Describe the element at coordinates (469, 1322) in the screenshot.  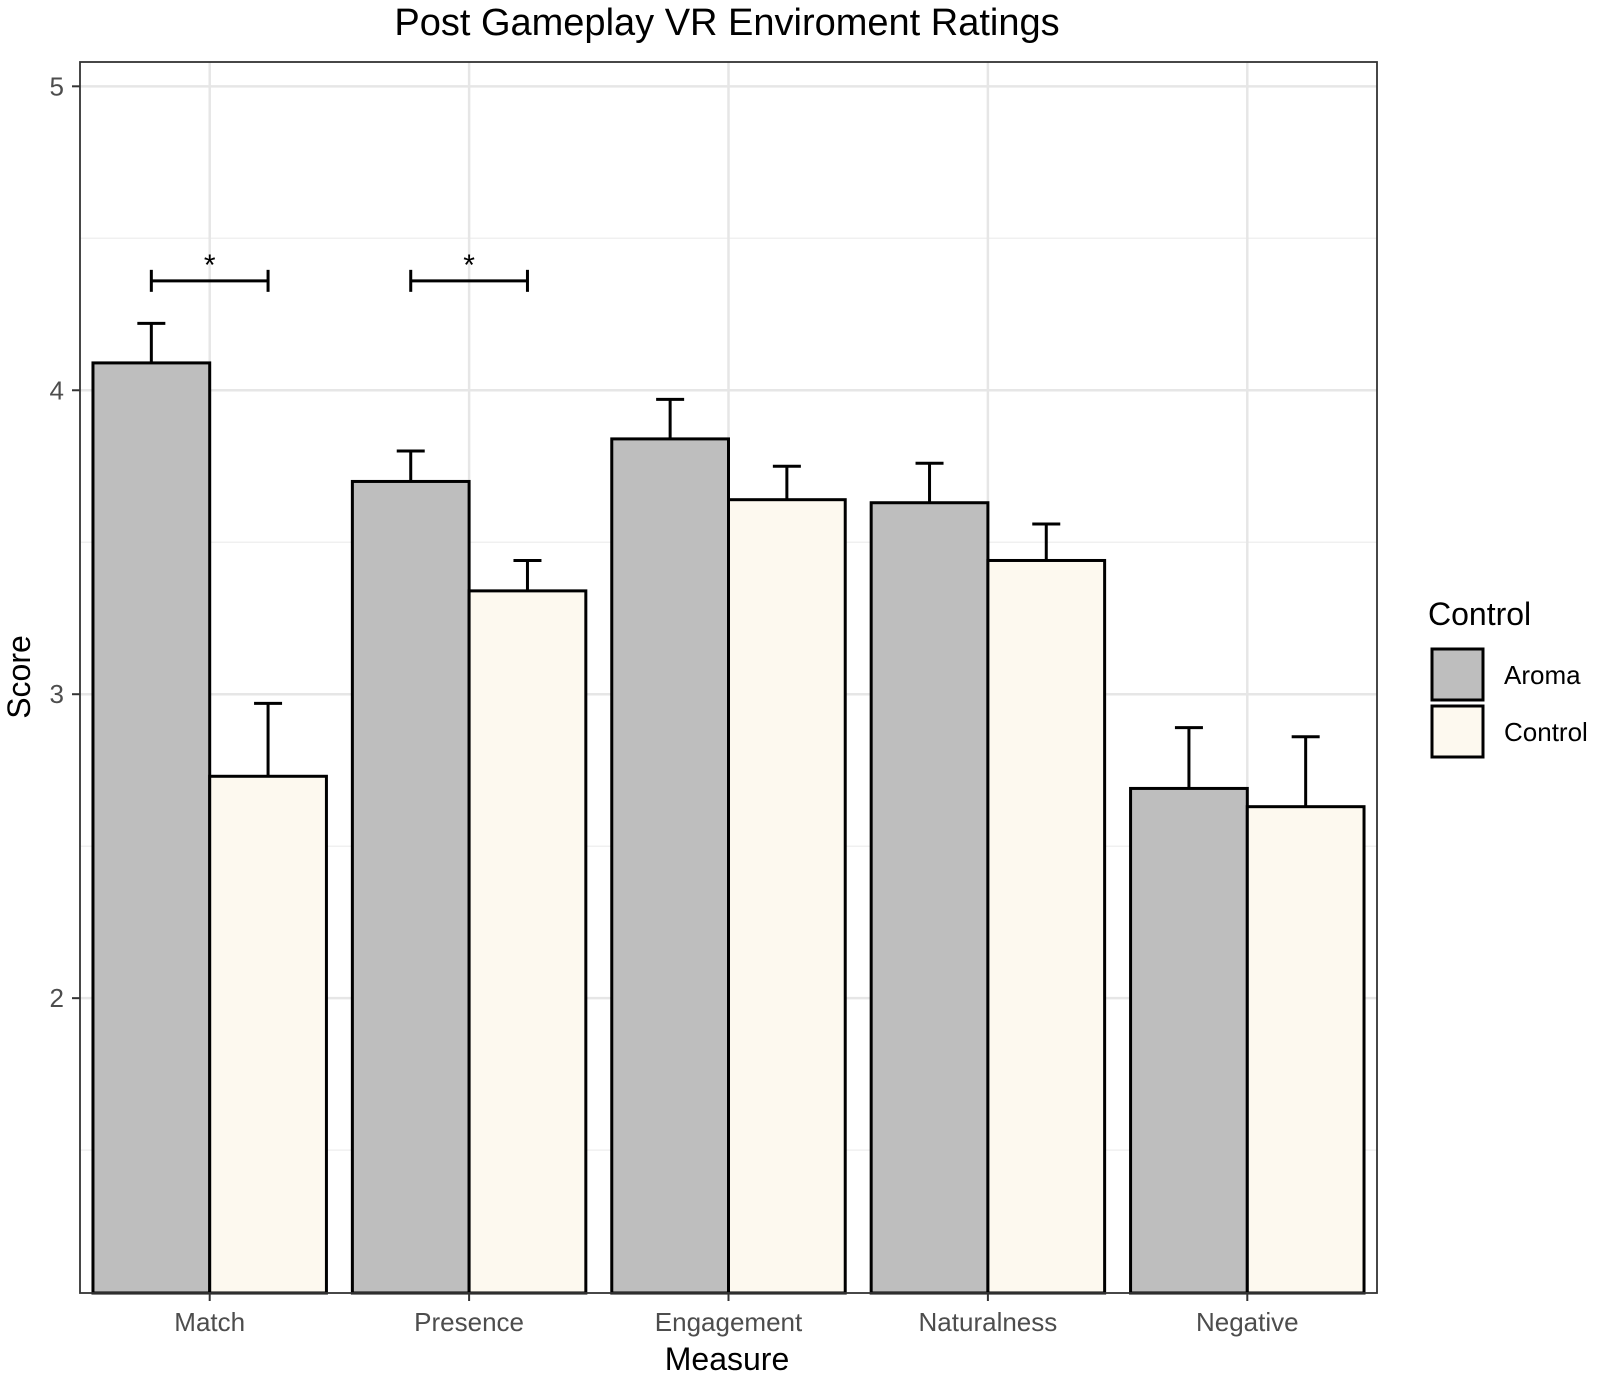
I see `x-tick-label: Presence` at that location.